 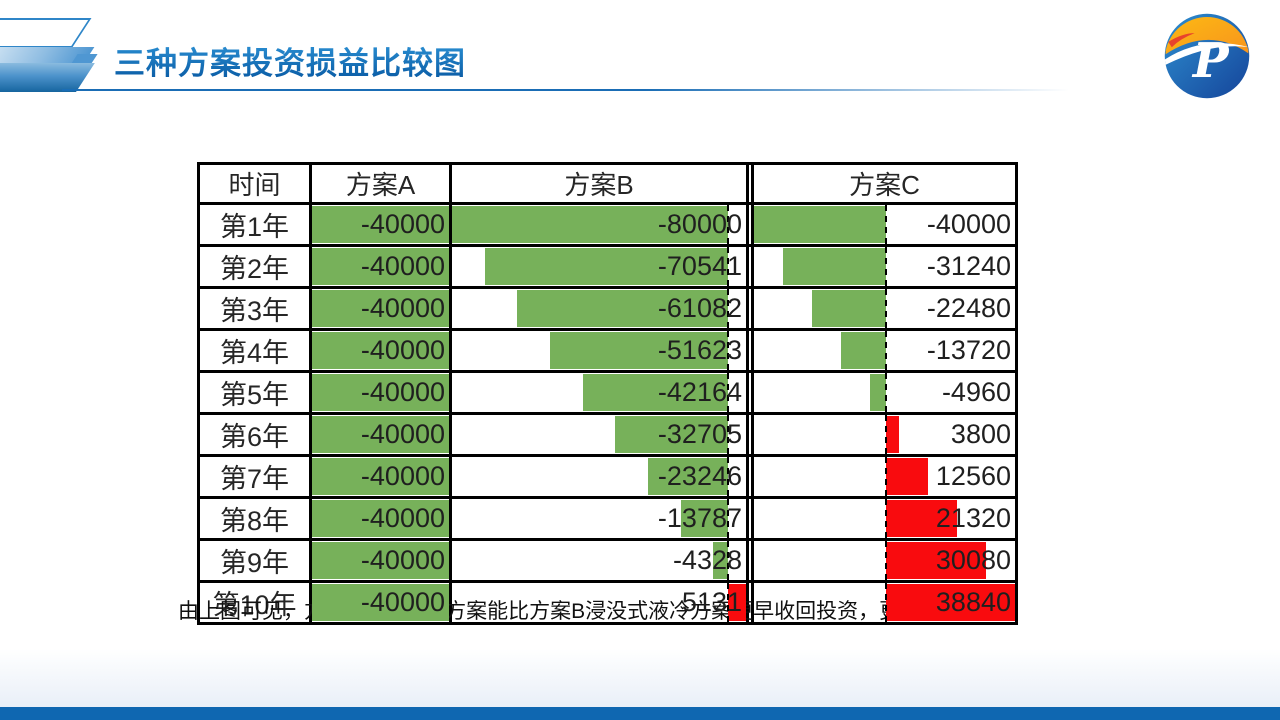 What do you see at coordinates (380, 183) in the screenshot?
I see `column-header-方案A: 方案A` at bounding box center [380, 183].